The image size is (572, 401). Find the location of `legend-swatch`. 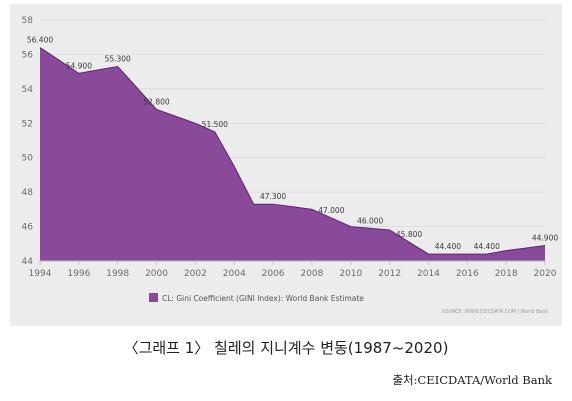

legend-swatch is located at coordinates (153, 297).